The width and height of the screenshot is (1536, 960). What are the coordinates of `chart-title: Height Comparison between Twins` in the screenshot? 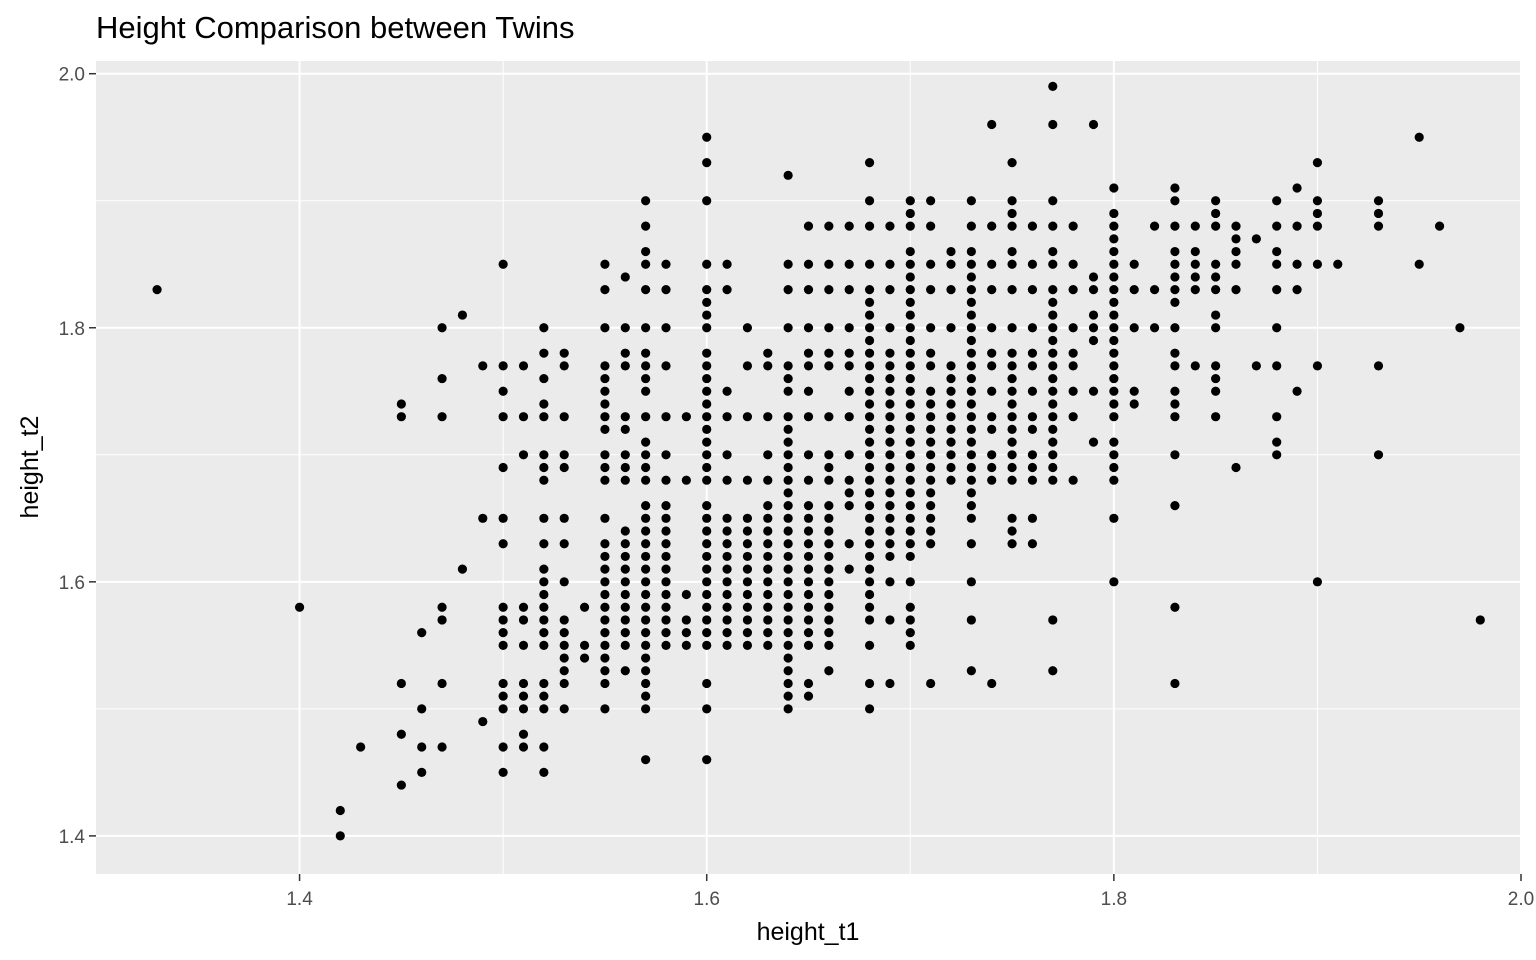 It's located at (335, 27).